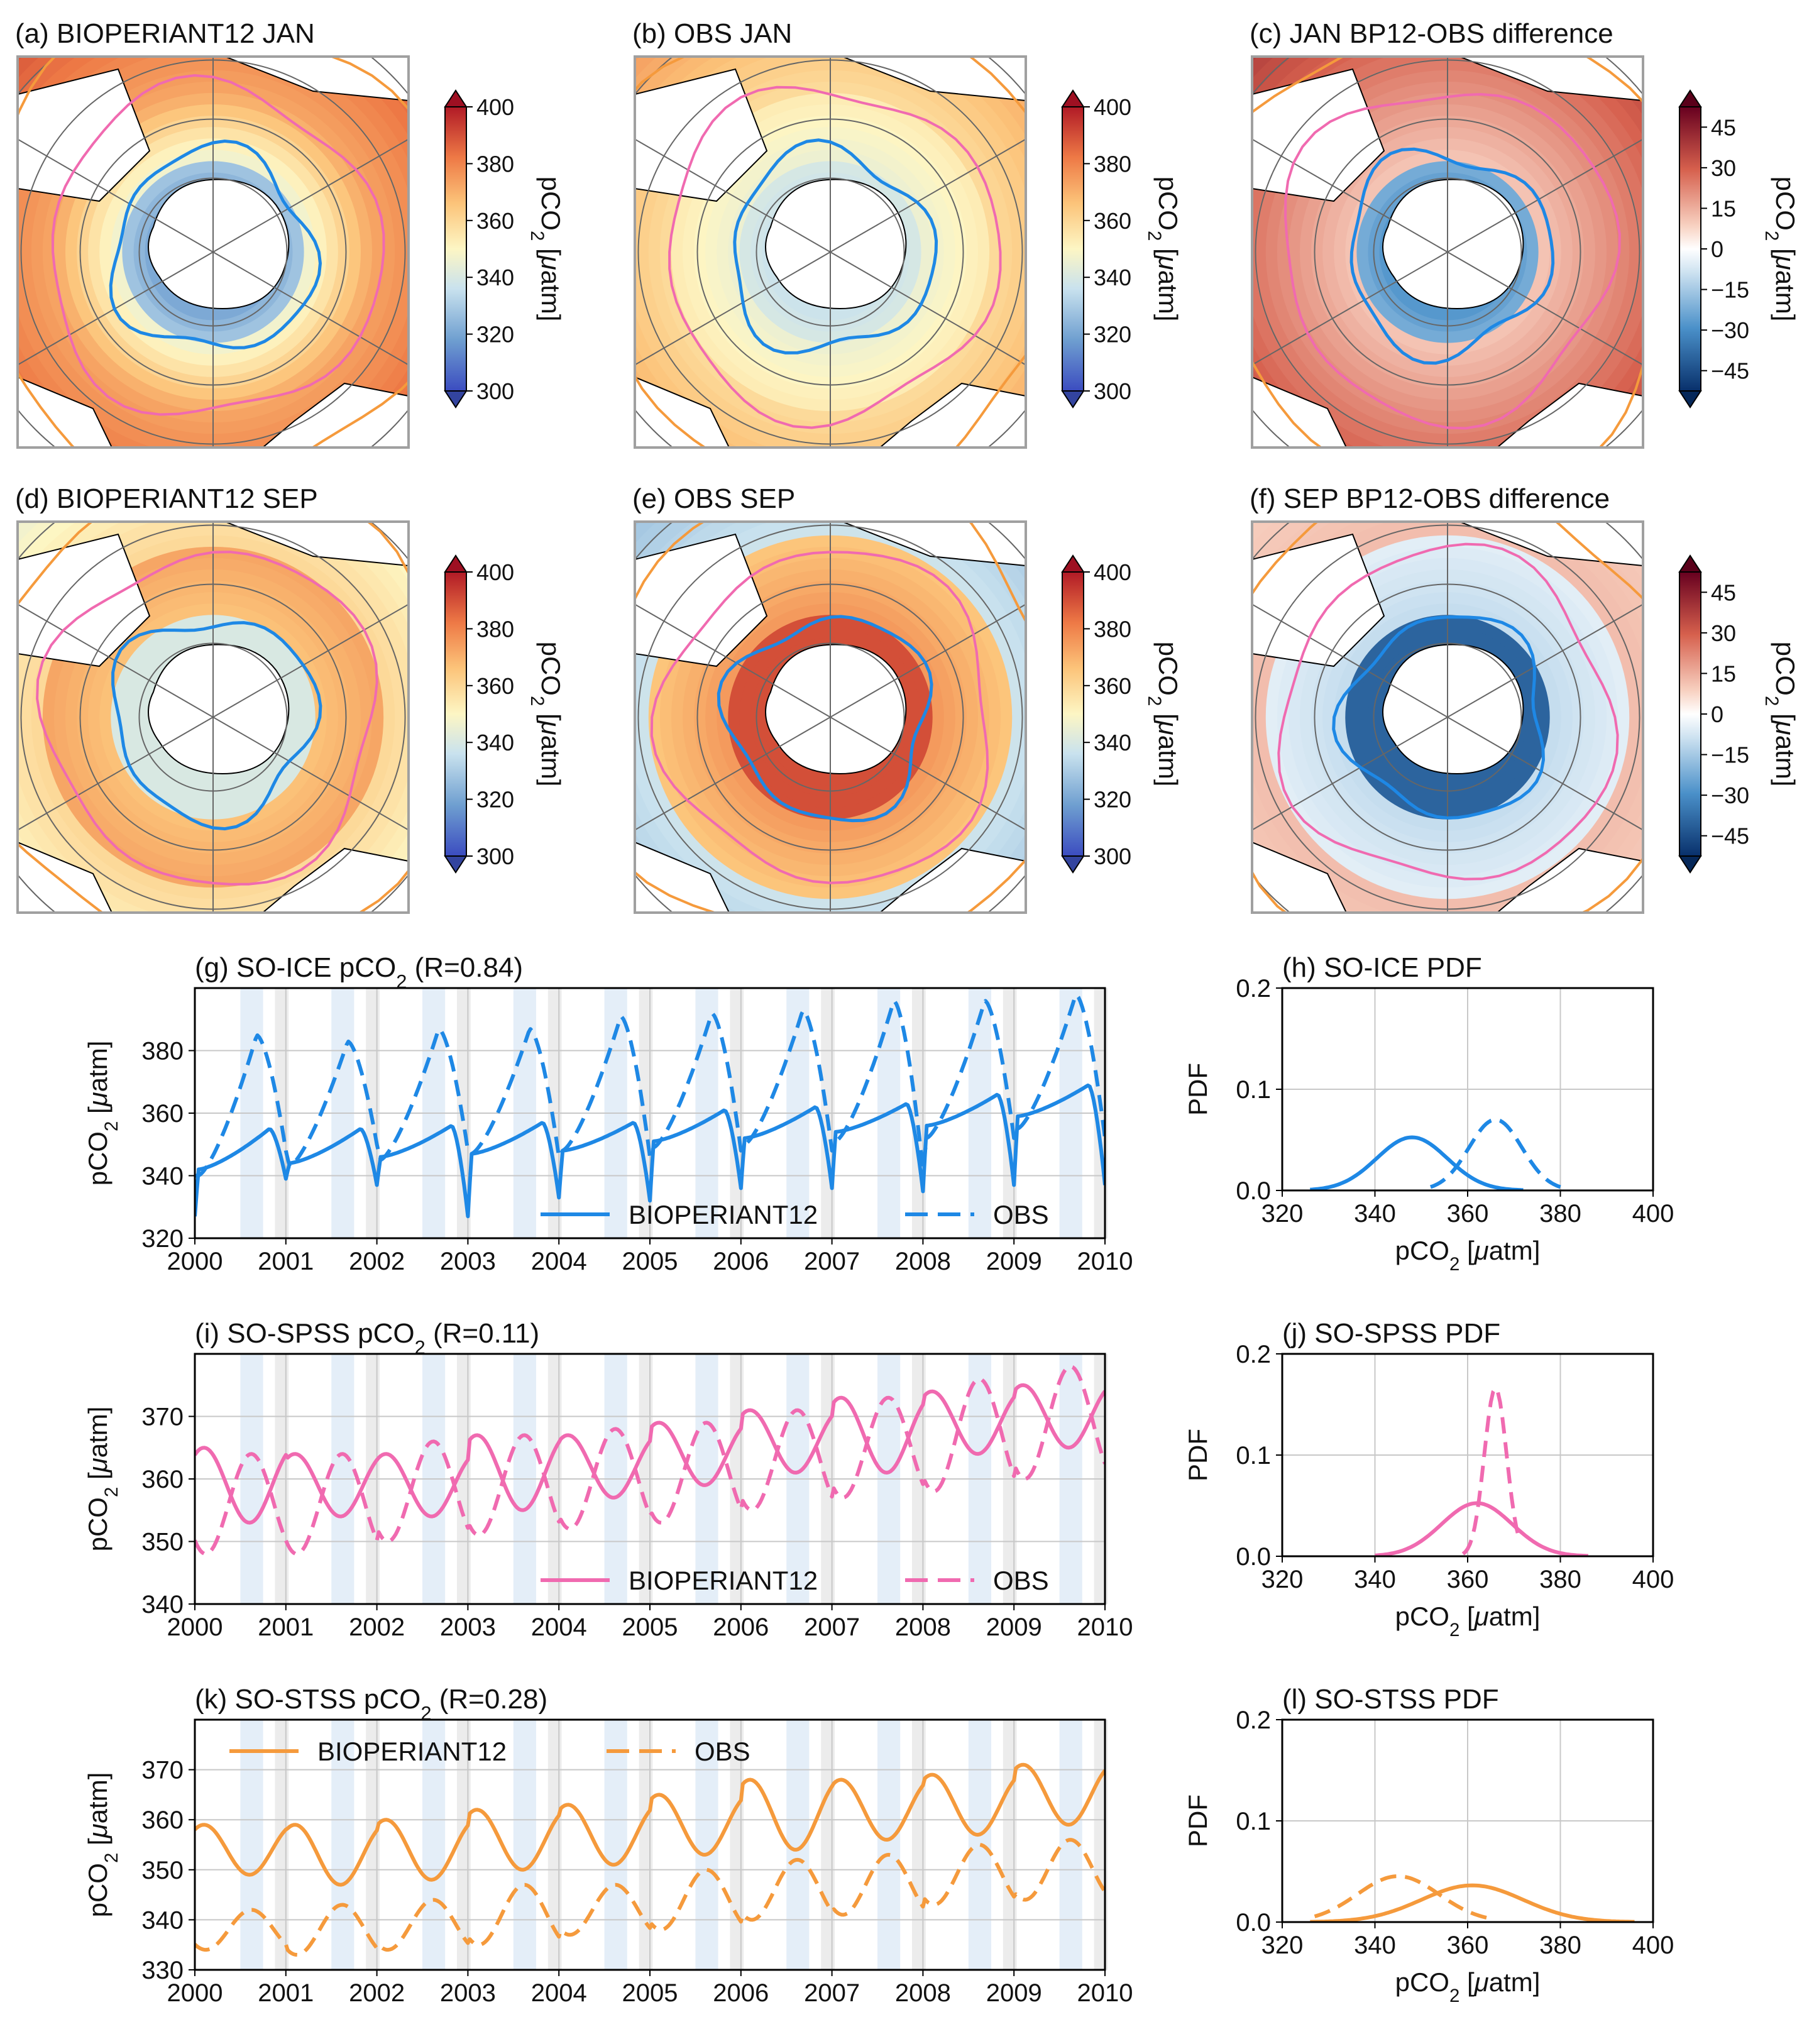 This screenshot has width=1819, height=2044. What do you see at coordinates (1431, 34) in the screenshot?
I see `map-title: (c) JAN BP12-OBS difference` at bounding box center [1431, 34].